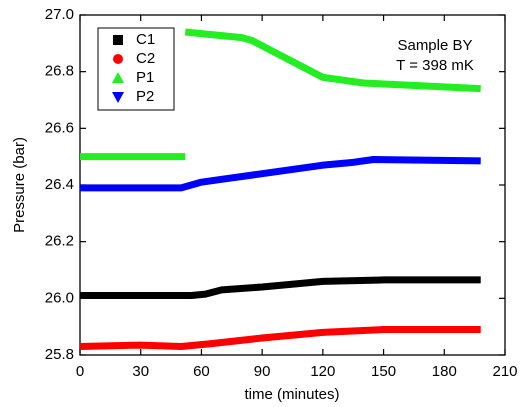 Image resolution: width=525 pixels, height=407 pixels. What do you see at coordinates (19, 185) in the screenshot?
I see `y-axis-label: Pressure (bar)` at bounding box center [19, 185].